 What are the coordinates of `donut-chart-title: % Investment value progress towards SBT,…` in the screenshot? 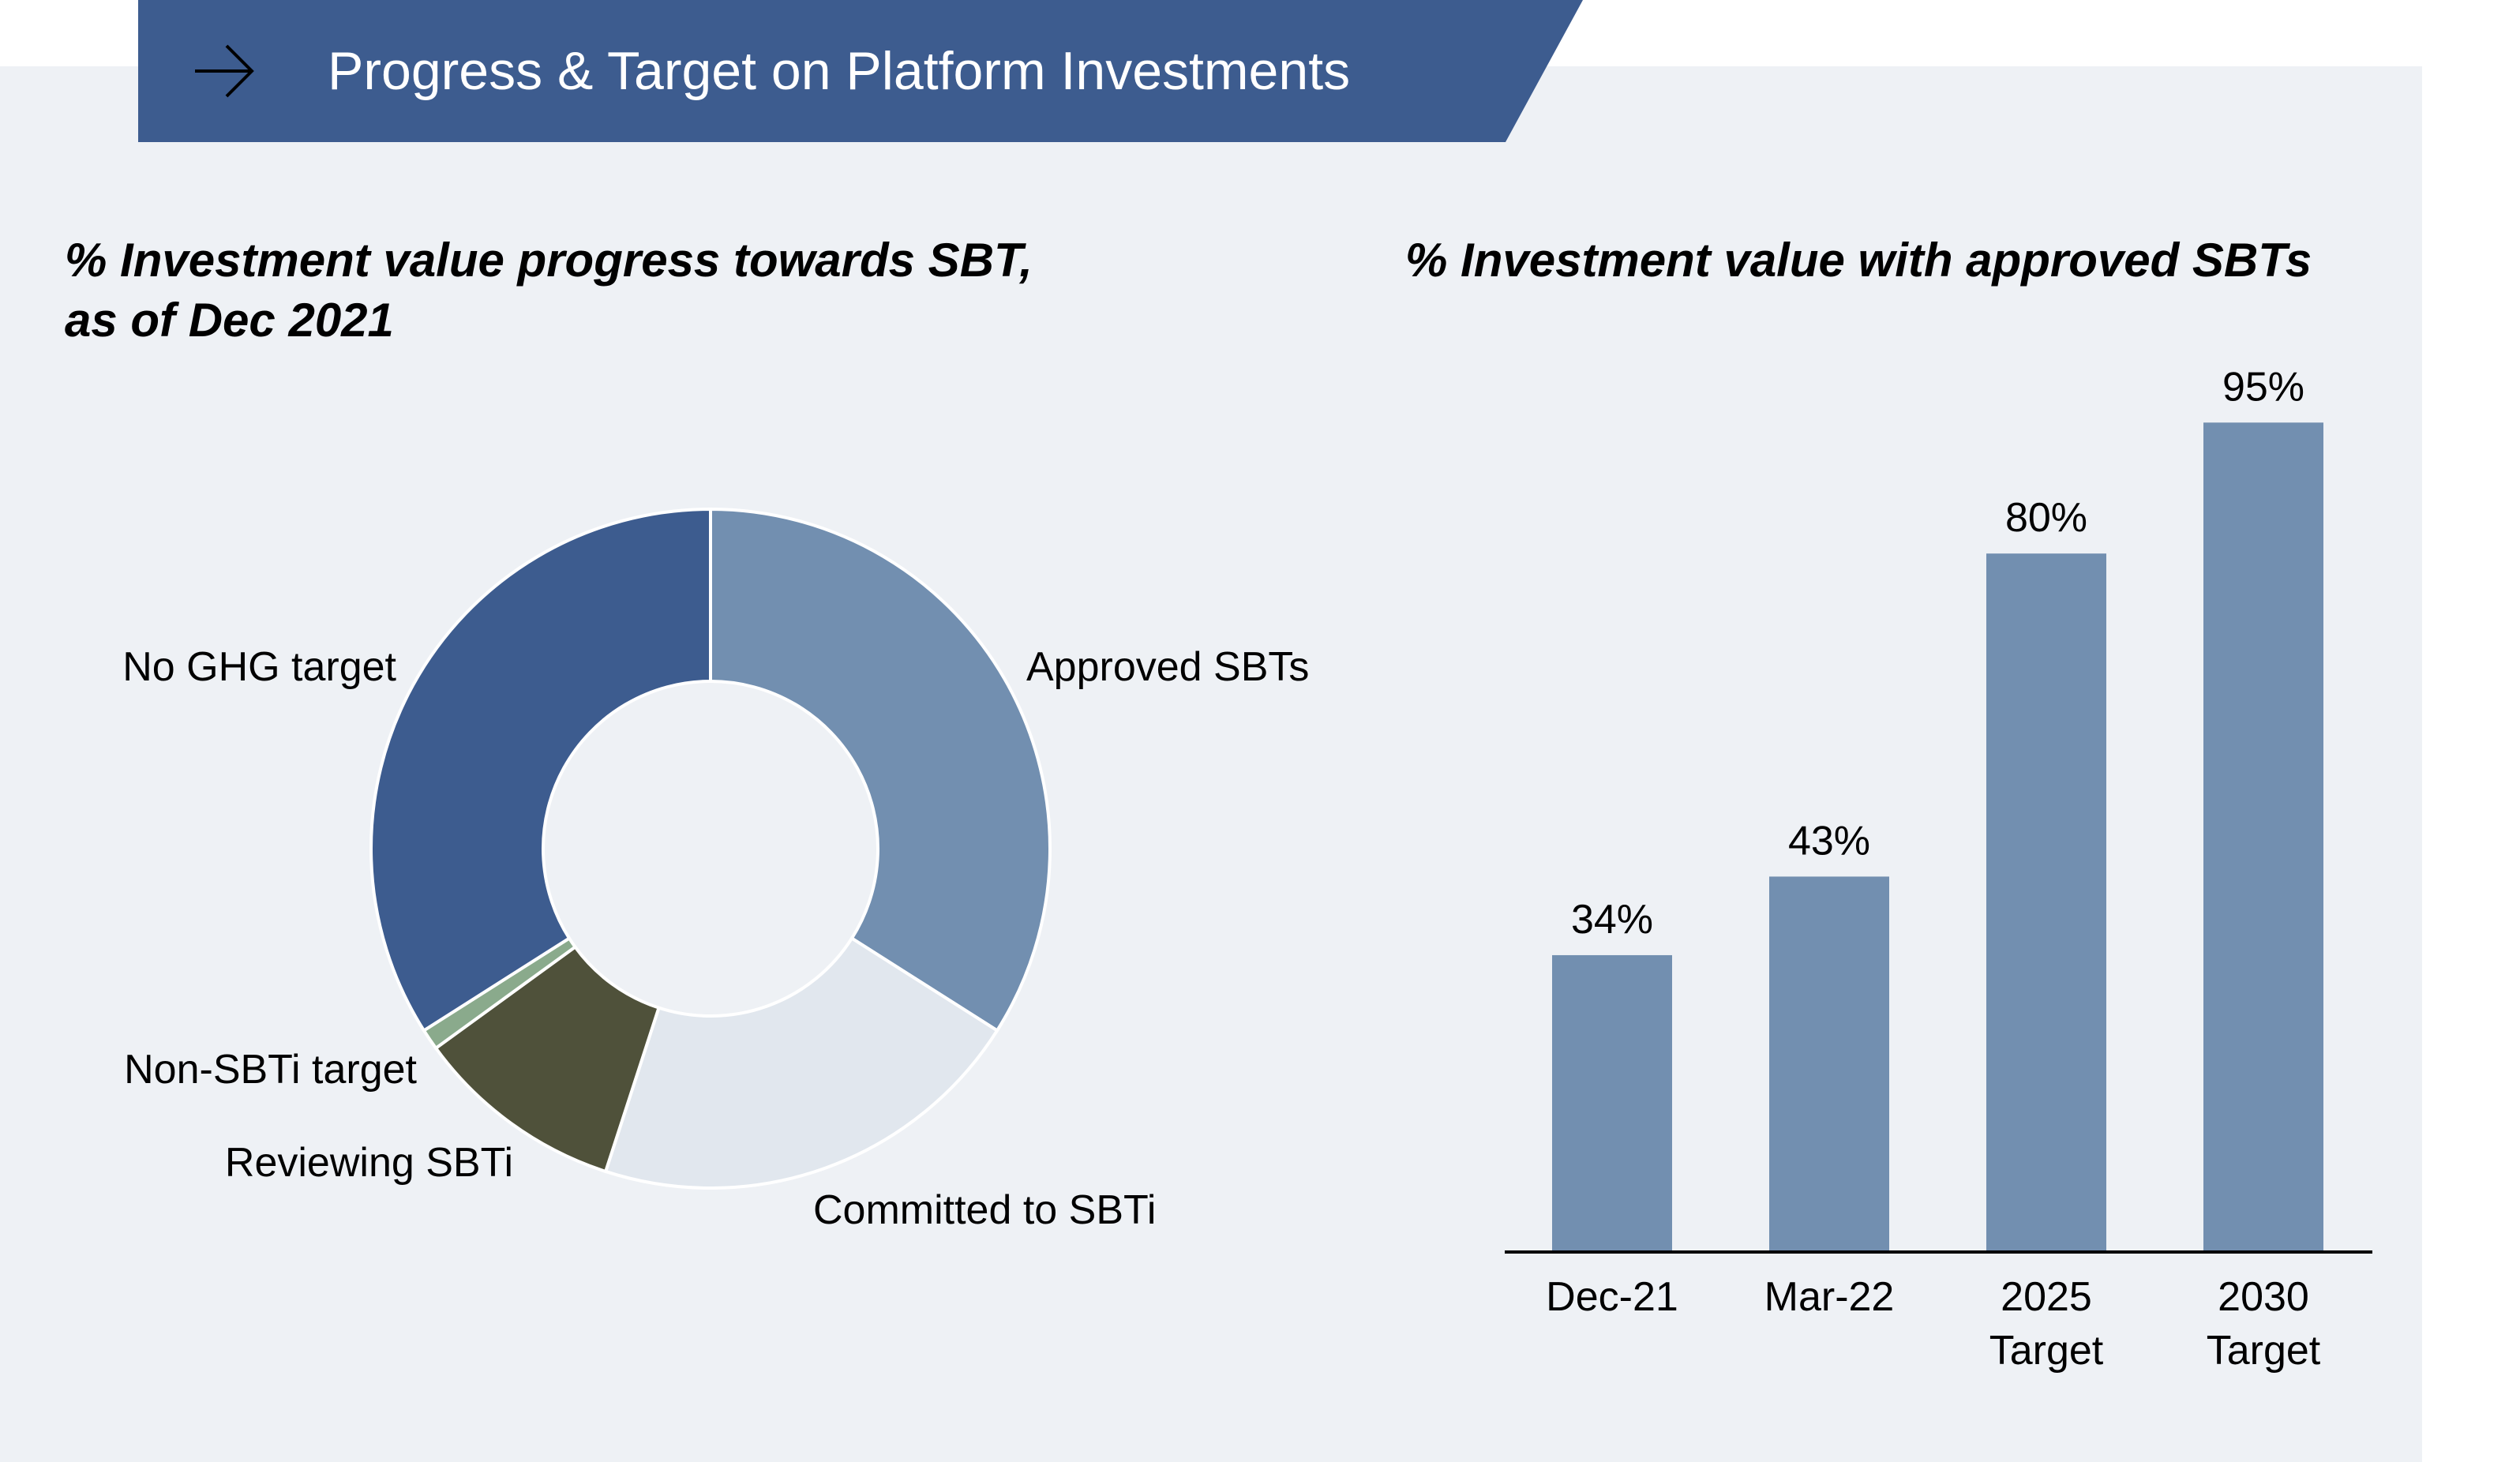 It's located at (549, 291).